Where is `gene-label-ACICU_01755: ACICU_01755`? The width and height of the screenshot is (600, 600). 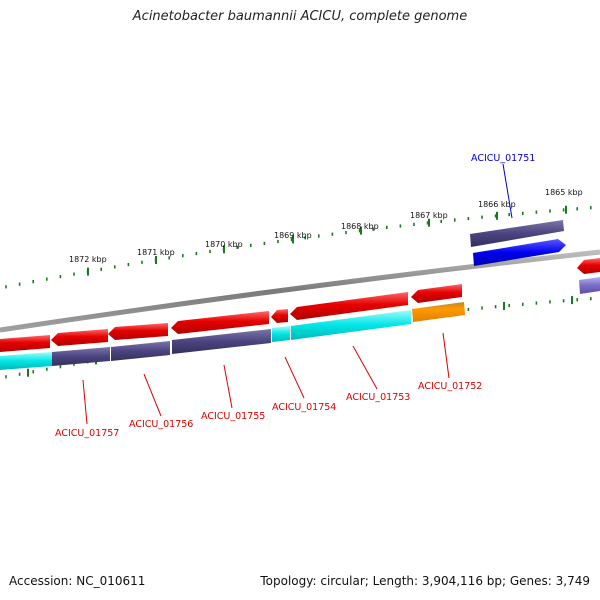 gene-label-ACICU_01755: ACICU_01755 is located at coordinates (233, 416).